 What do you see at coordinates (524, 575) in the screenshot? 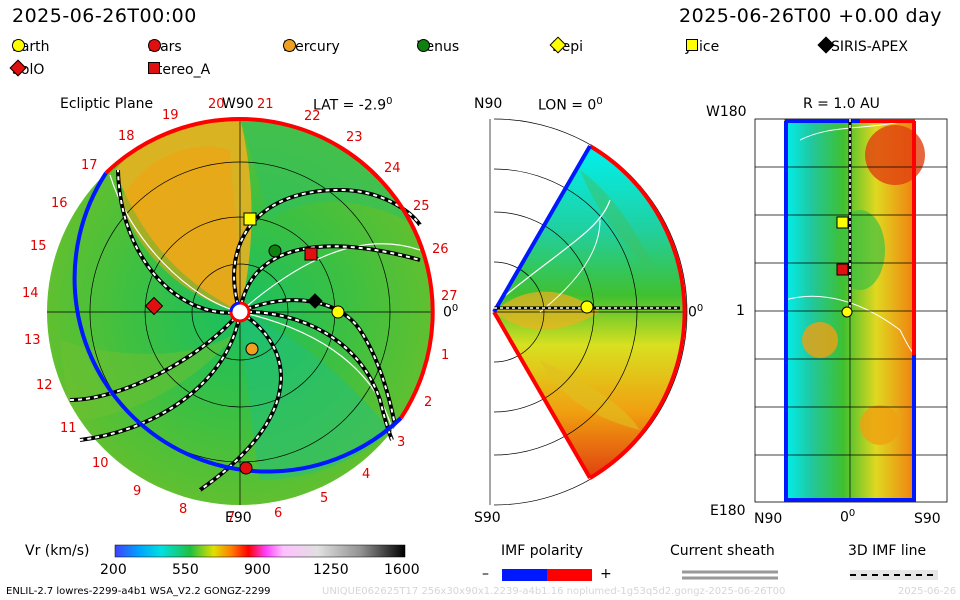
I see `imf-negative-swatch` at bounding box center [524, 575].